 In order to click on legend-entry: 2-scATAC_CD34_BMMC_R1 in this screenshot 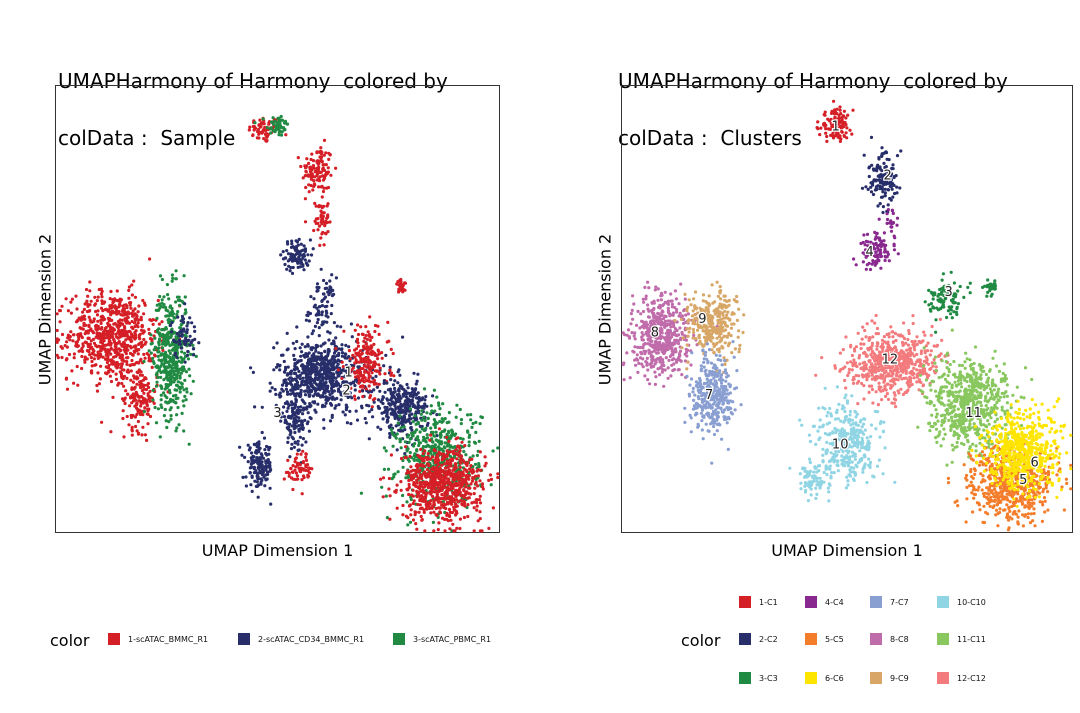, I will do `click(301, 639)`.